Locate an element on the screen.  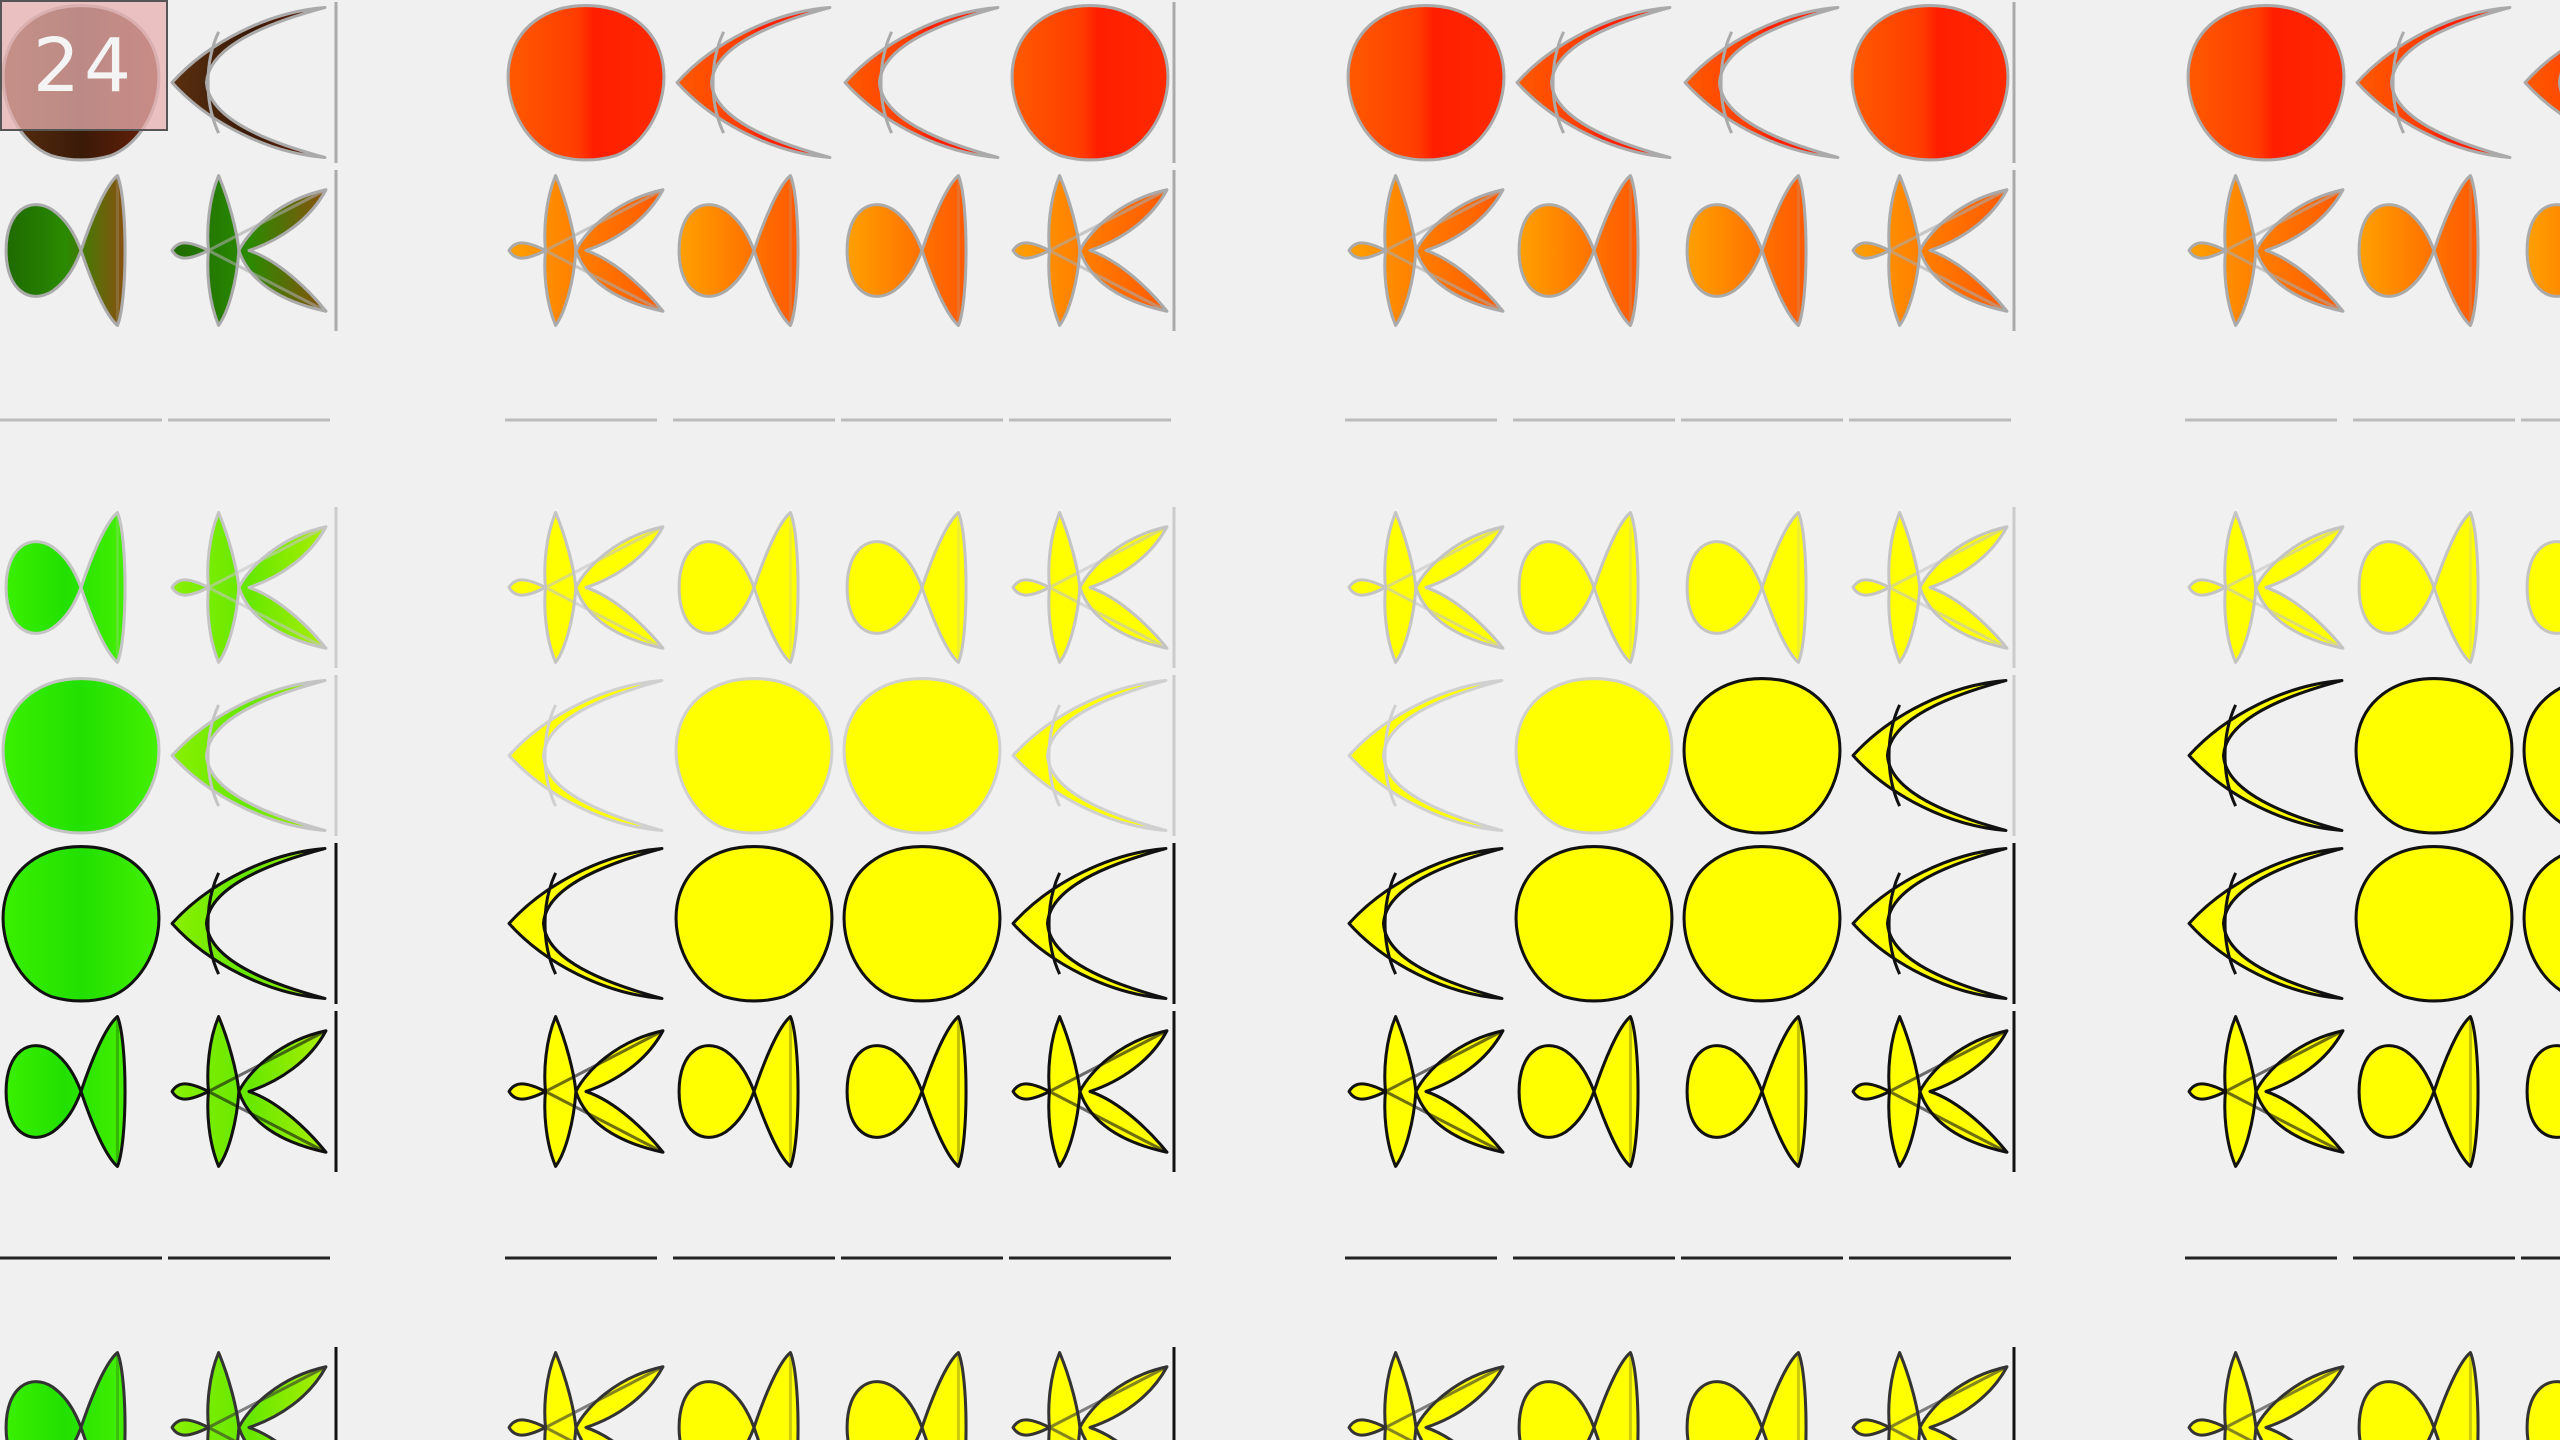
counter-label: 24 is located at coordinates (84, 65).